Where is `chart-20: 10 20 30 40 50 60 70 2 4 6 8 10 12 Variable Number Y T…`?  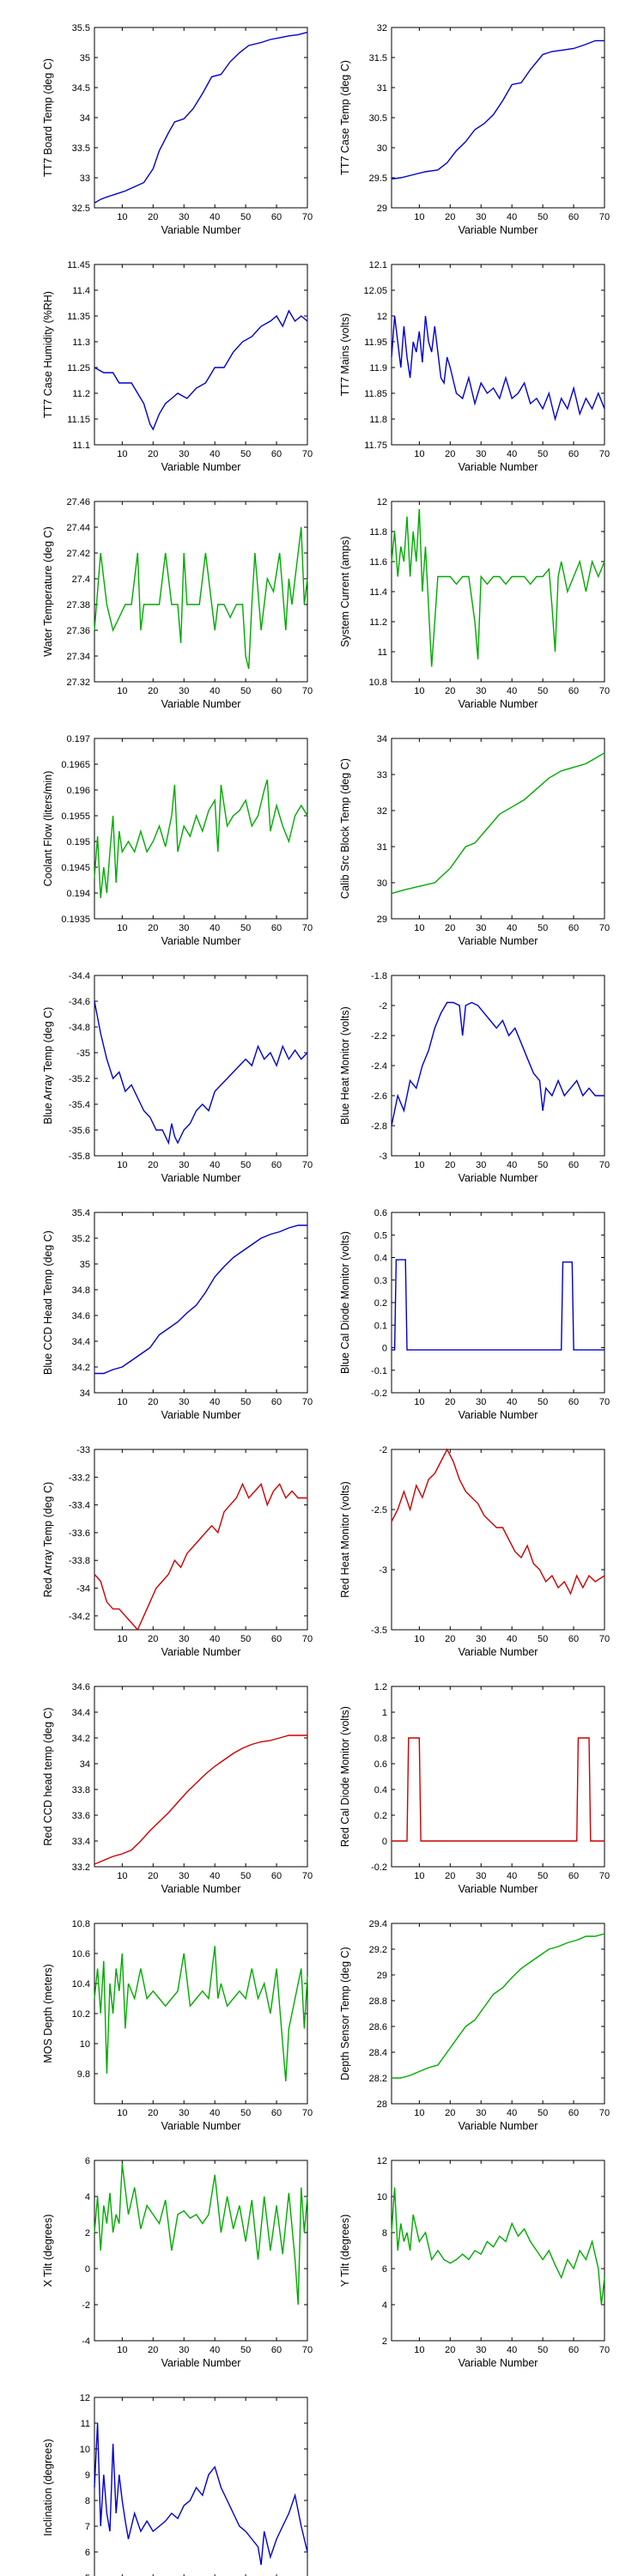 chart-20: 10 20 30 40 50 60 70 2 4 6 8 10 12 Variable Number Y T… is located at coordinates (474, 2262).